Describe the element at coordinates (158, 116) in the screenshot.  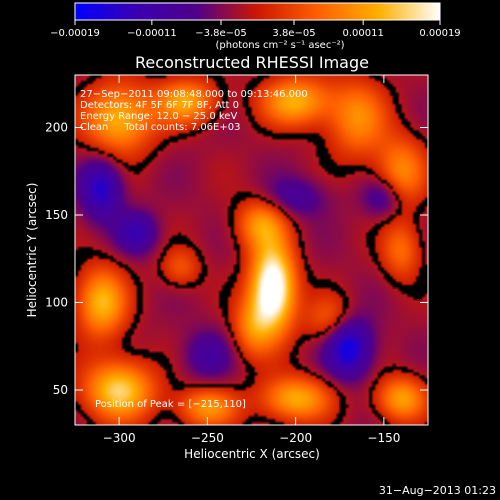
I see `annotation-energy-range: Energy Range: 12.0 − 25.0 keV` at that location.